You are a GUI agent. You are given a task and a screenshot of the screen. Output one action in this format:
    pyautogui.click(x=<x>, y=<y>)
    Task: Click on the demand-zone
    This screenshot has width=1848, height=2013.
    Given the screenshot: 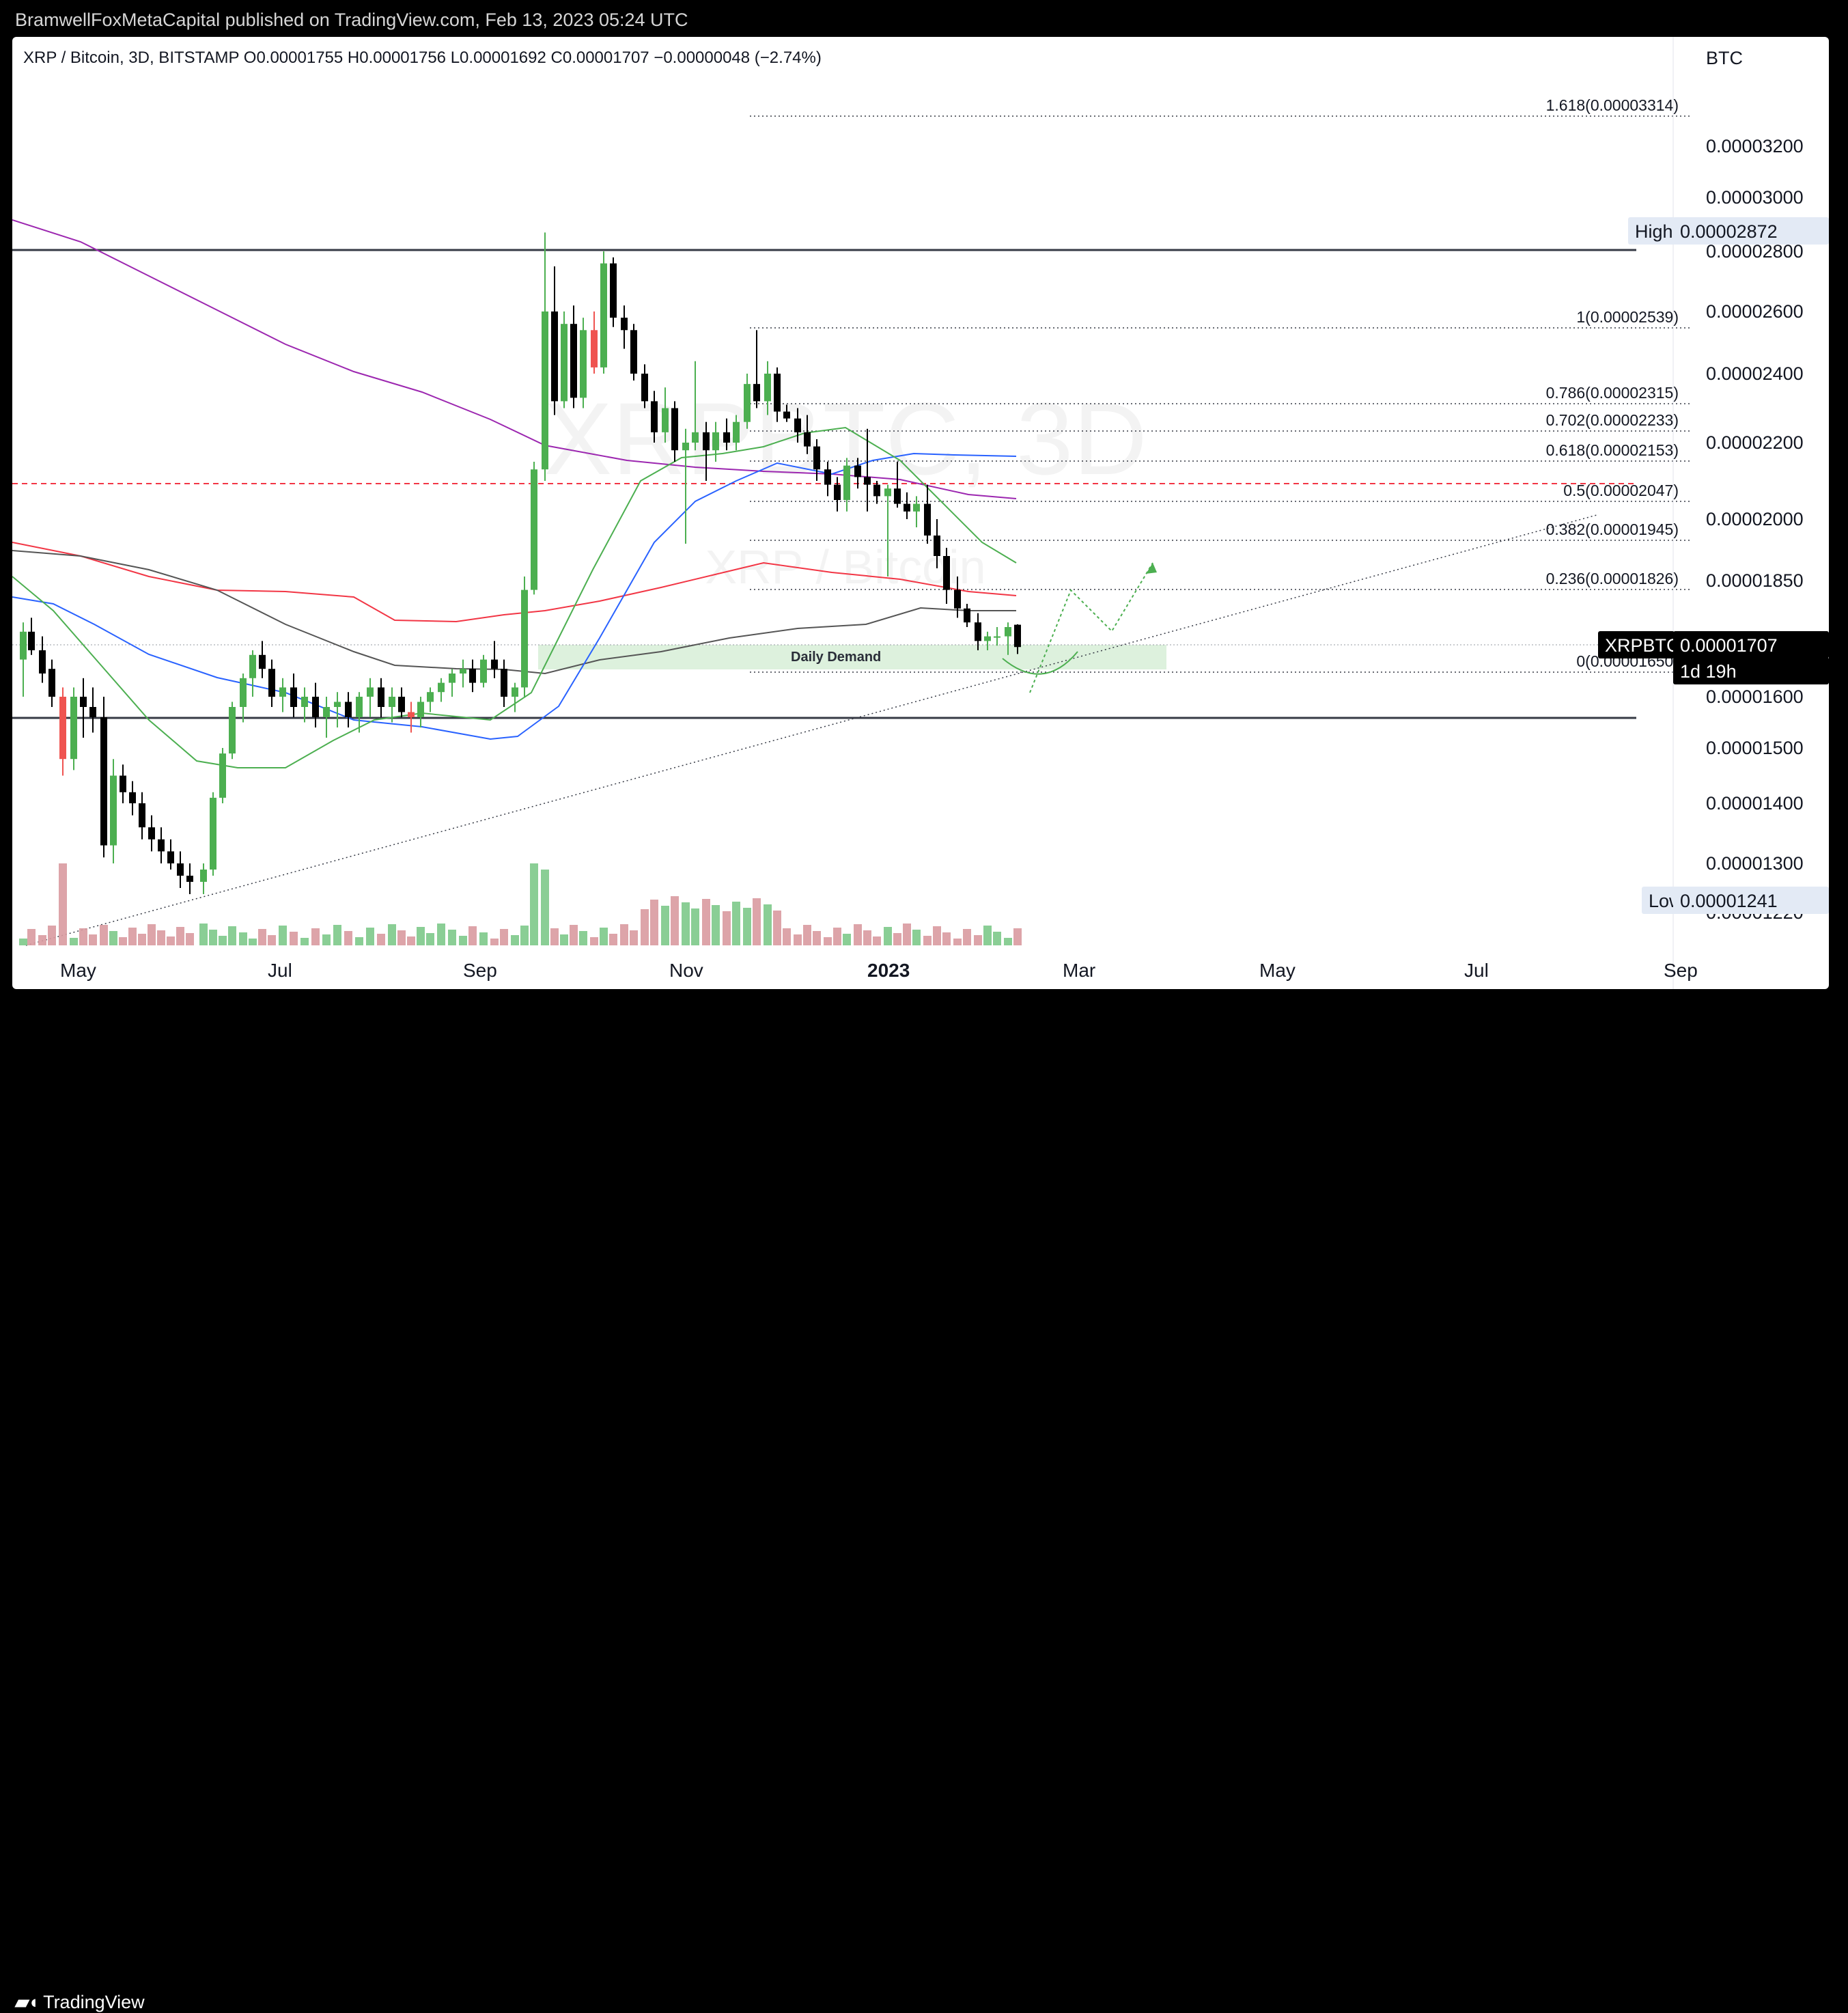 What is the action you would take?
    pyautogui.click(x=852, y=657)
    